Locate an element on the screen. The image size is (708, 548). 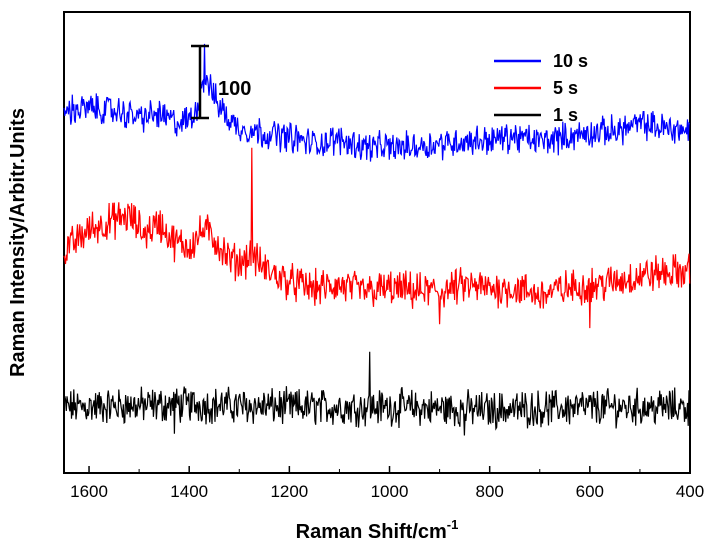
x-tick-label: 1600 is located at coordinates (89, 491).